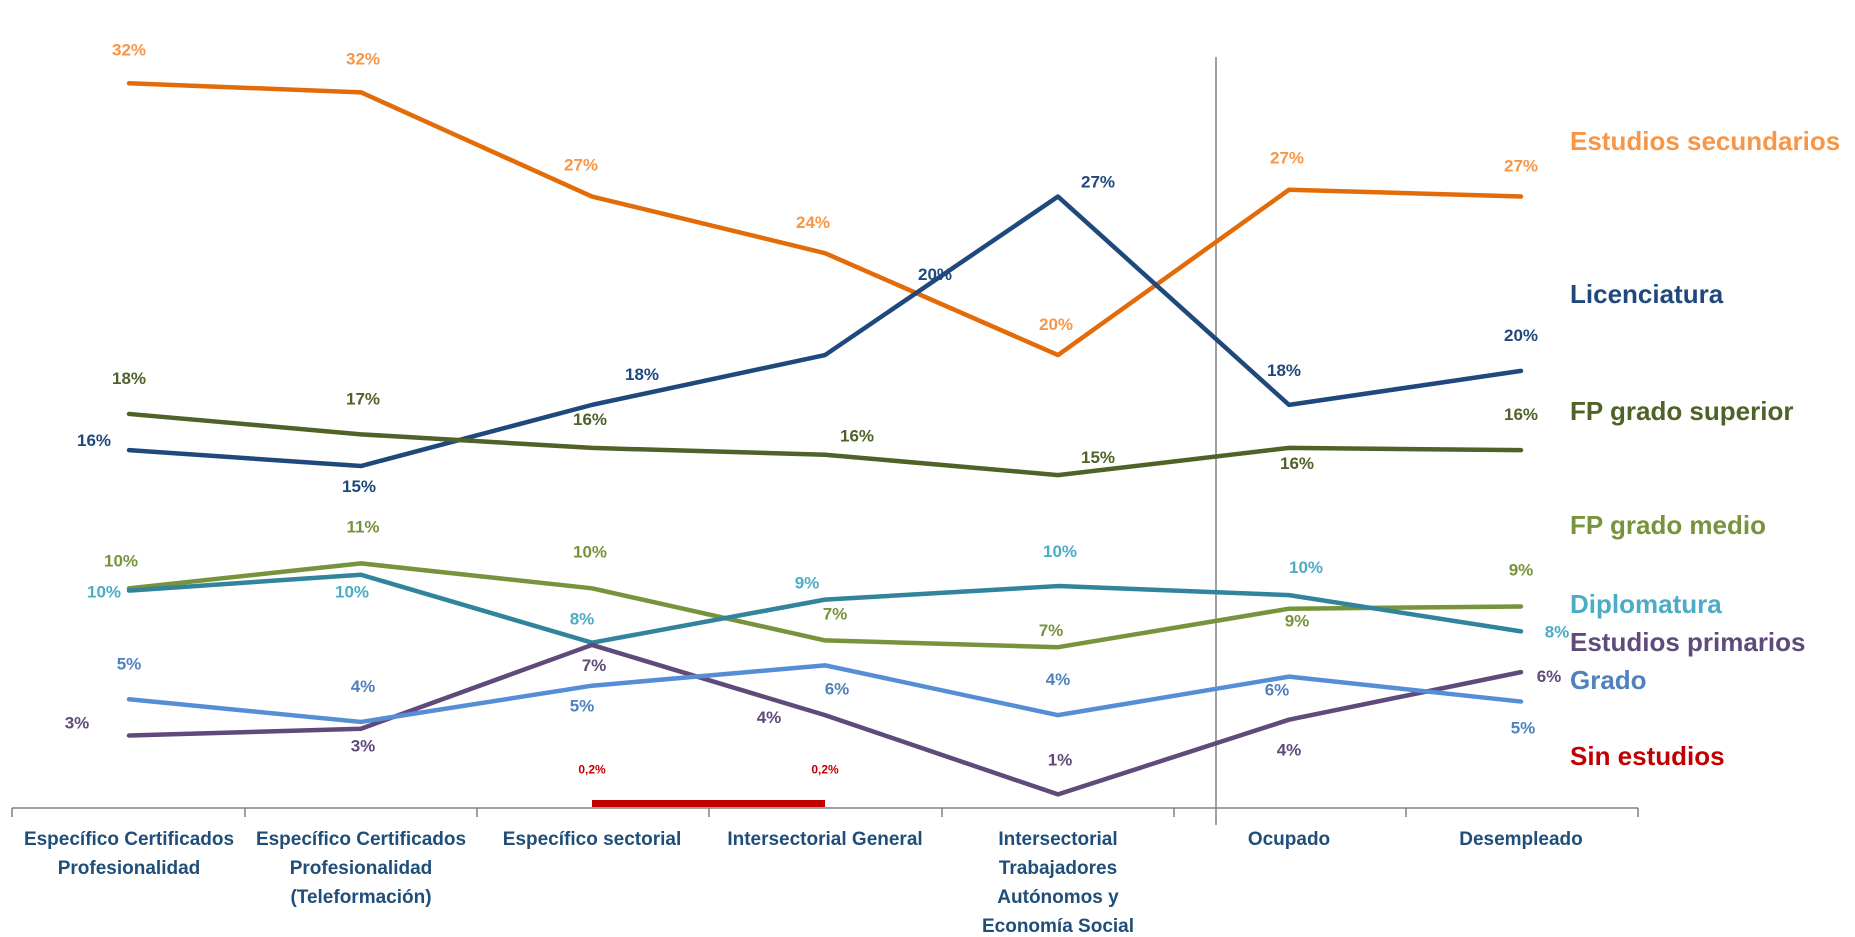 This screenshot has width=1855, height=937. I want to click on series-line-grado, so click(825, 694).